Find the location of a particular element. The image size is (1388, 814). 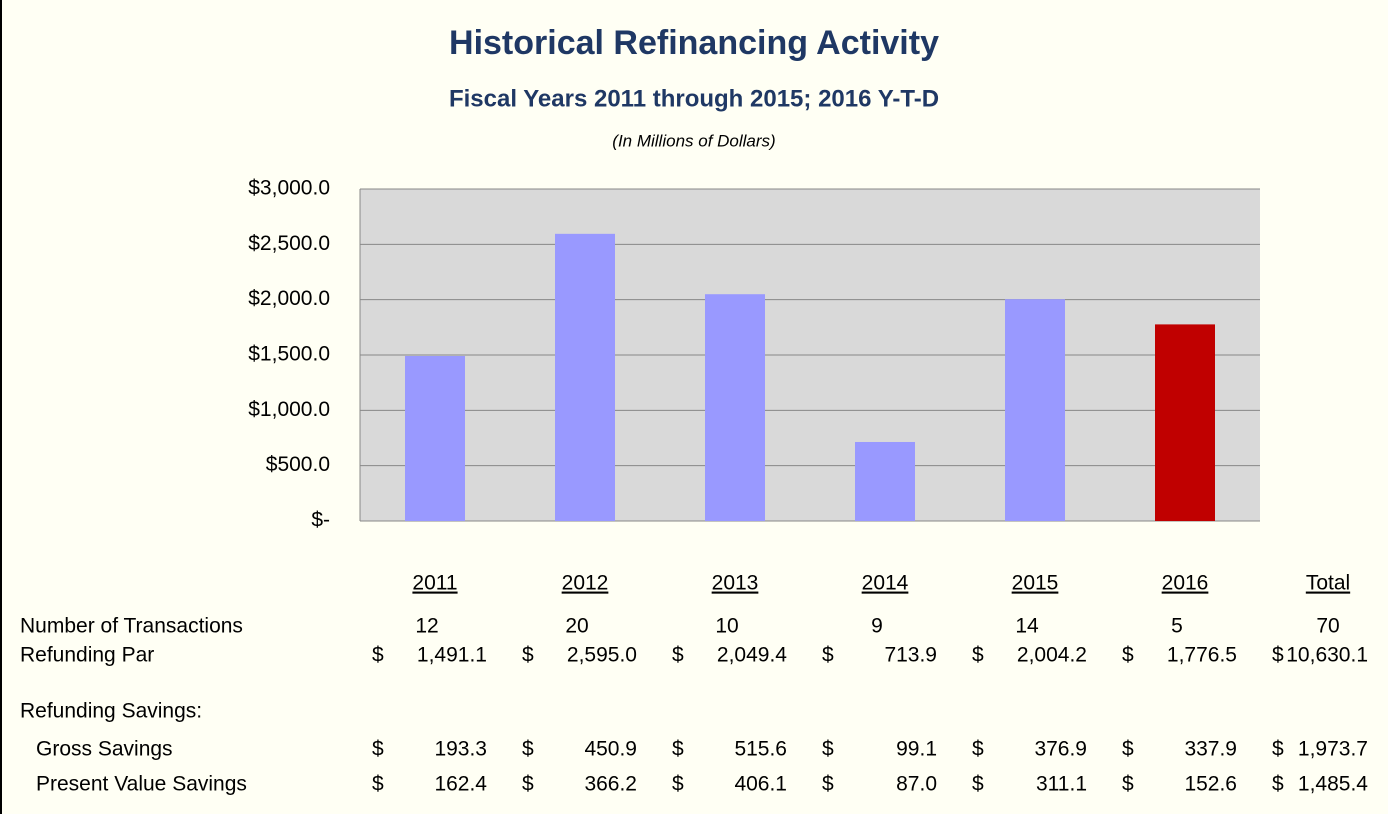

savings-cell: 162.4 is located at coordinates (460, 784).